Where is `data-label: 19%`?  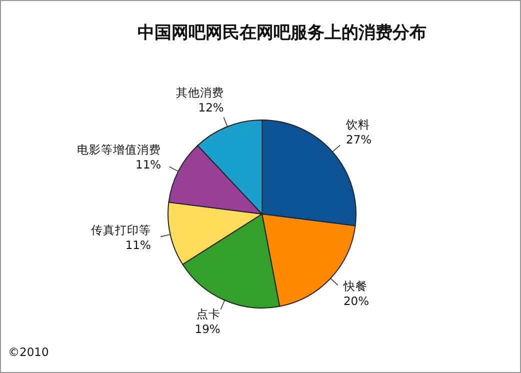
data-label: 19% is located at coordinates (207, 329).